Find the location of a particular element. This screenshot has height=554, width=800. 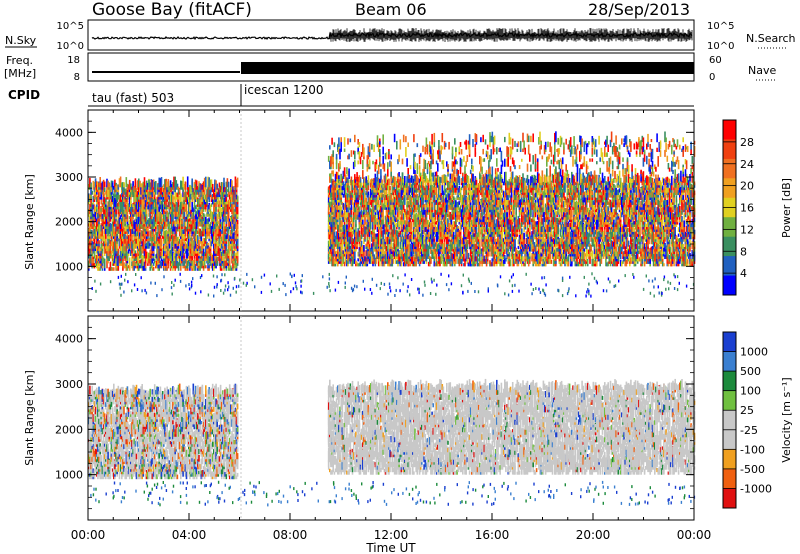

cpid-panel: CPID tau (fast) 503 icescan 1200 is located at coordinates (351, 95).